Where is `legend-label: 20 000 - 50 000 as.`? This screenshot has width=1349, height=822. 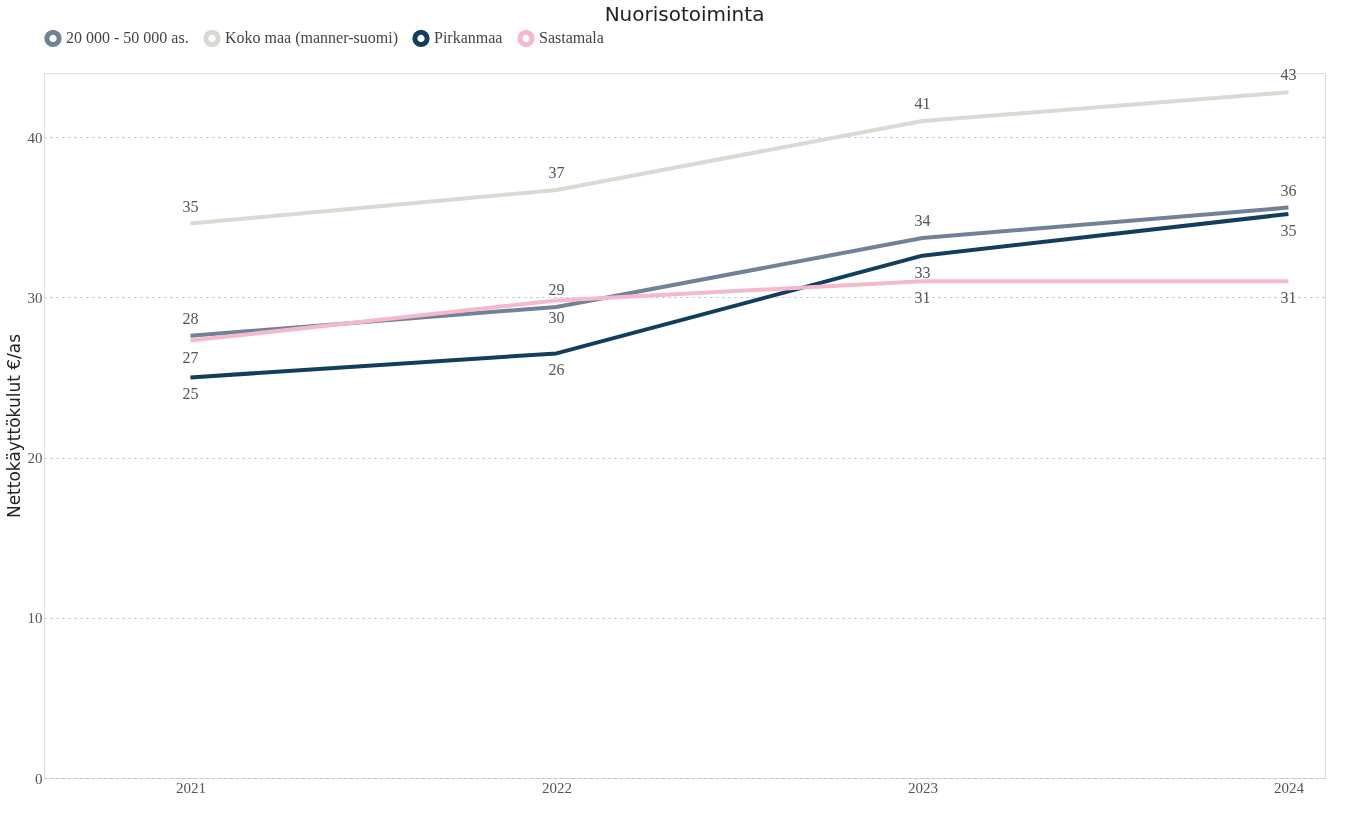 legend-label: 20 000 - 50 000 as. is located at coordinates (127, 38).